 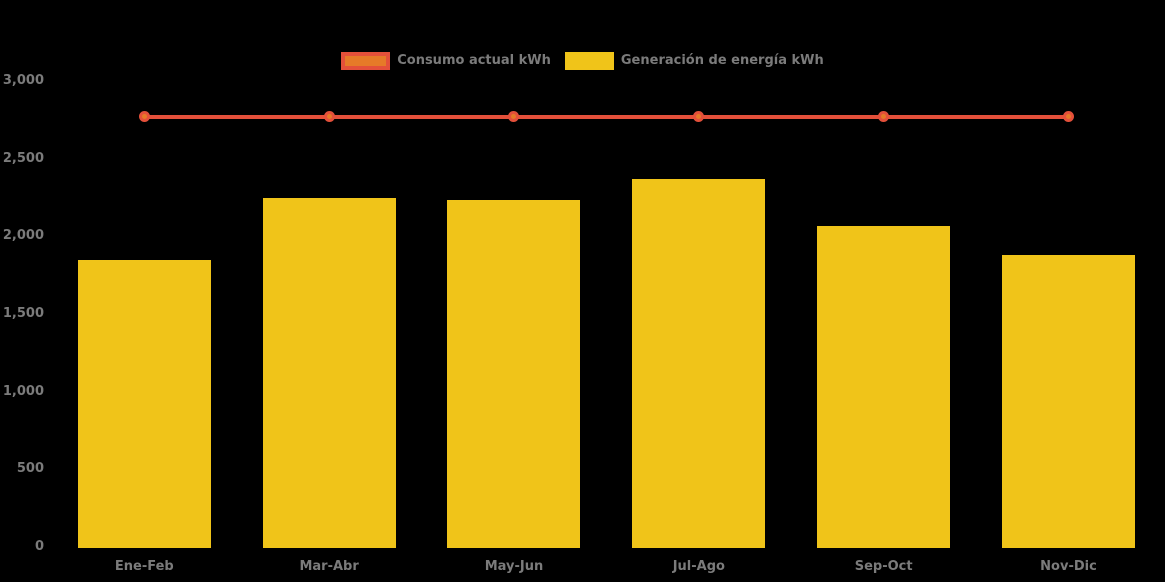 What do you see at coordinates (514, 566) in the screenshot?
I see `x-axis-label: May-Jun` at bounding box center [514, 566].